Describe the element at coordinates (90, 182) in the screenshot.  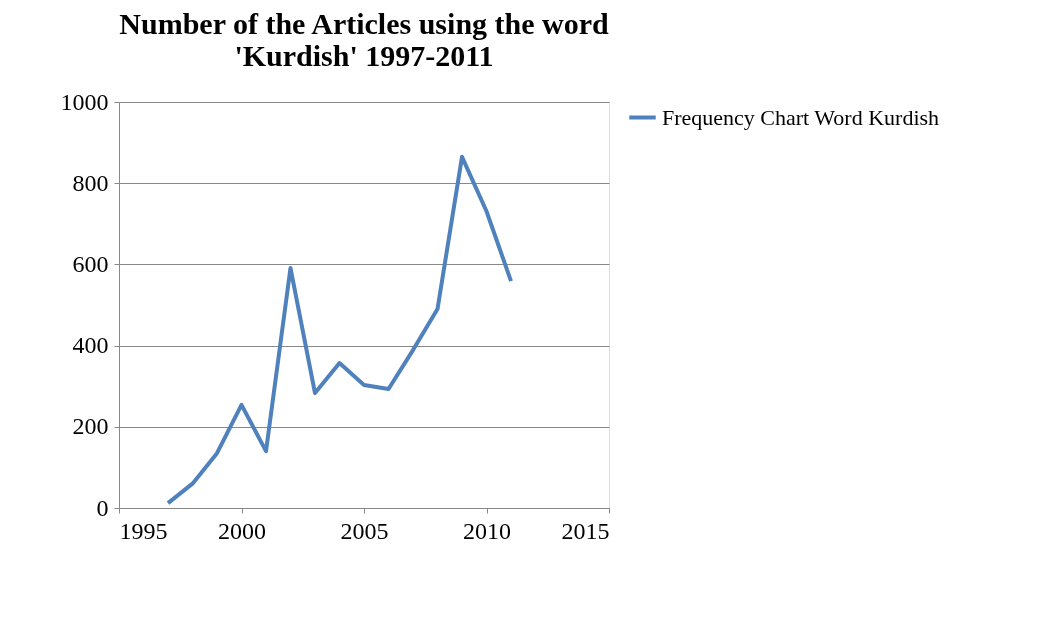
I see `y-tick-label: 800` at that location.